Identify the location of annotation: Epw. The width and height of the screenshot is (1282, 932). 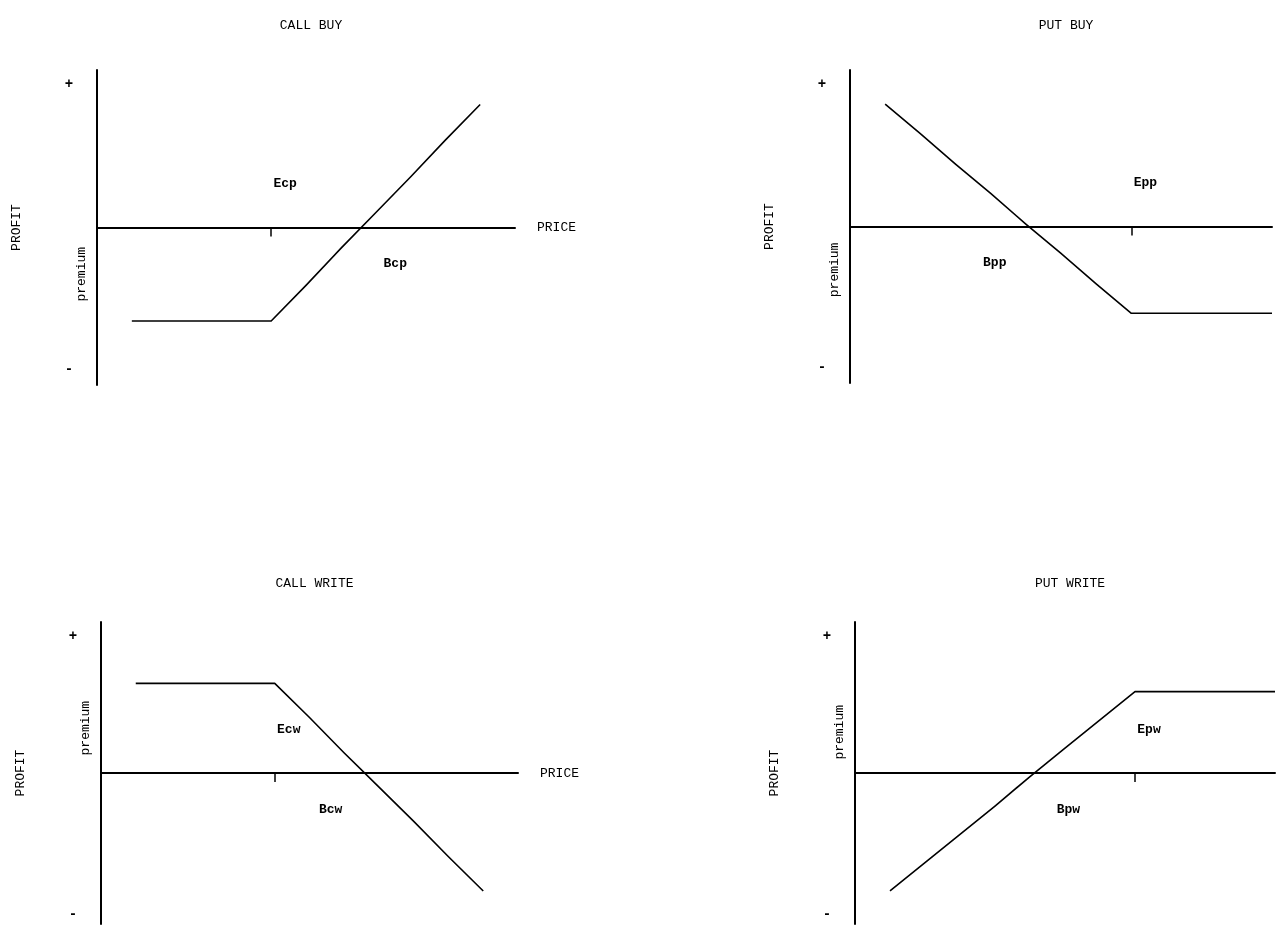
(1149, 729).